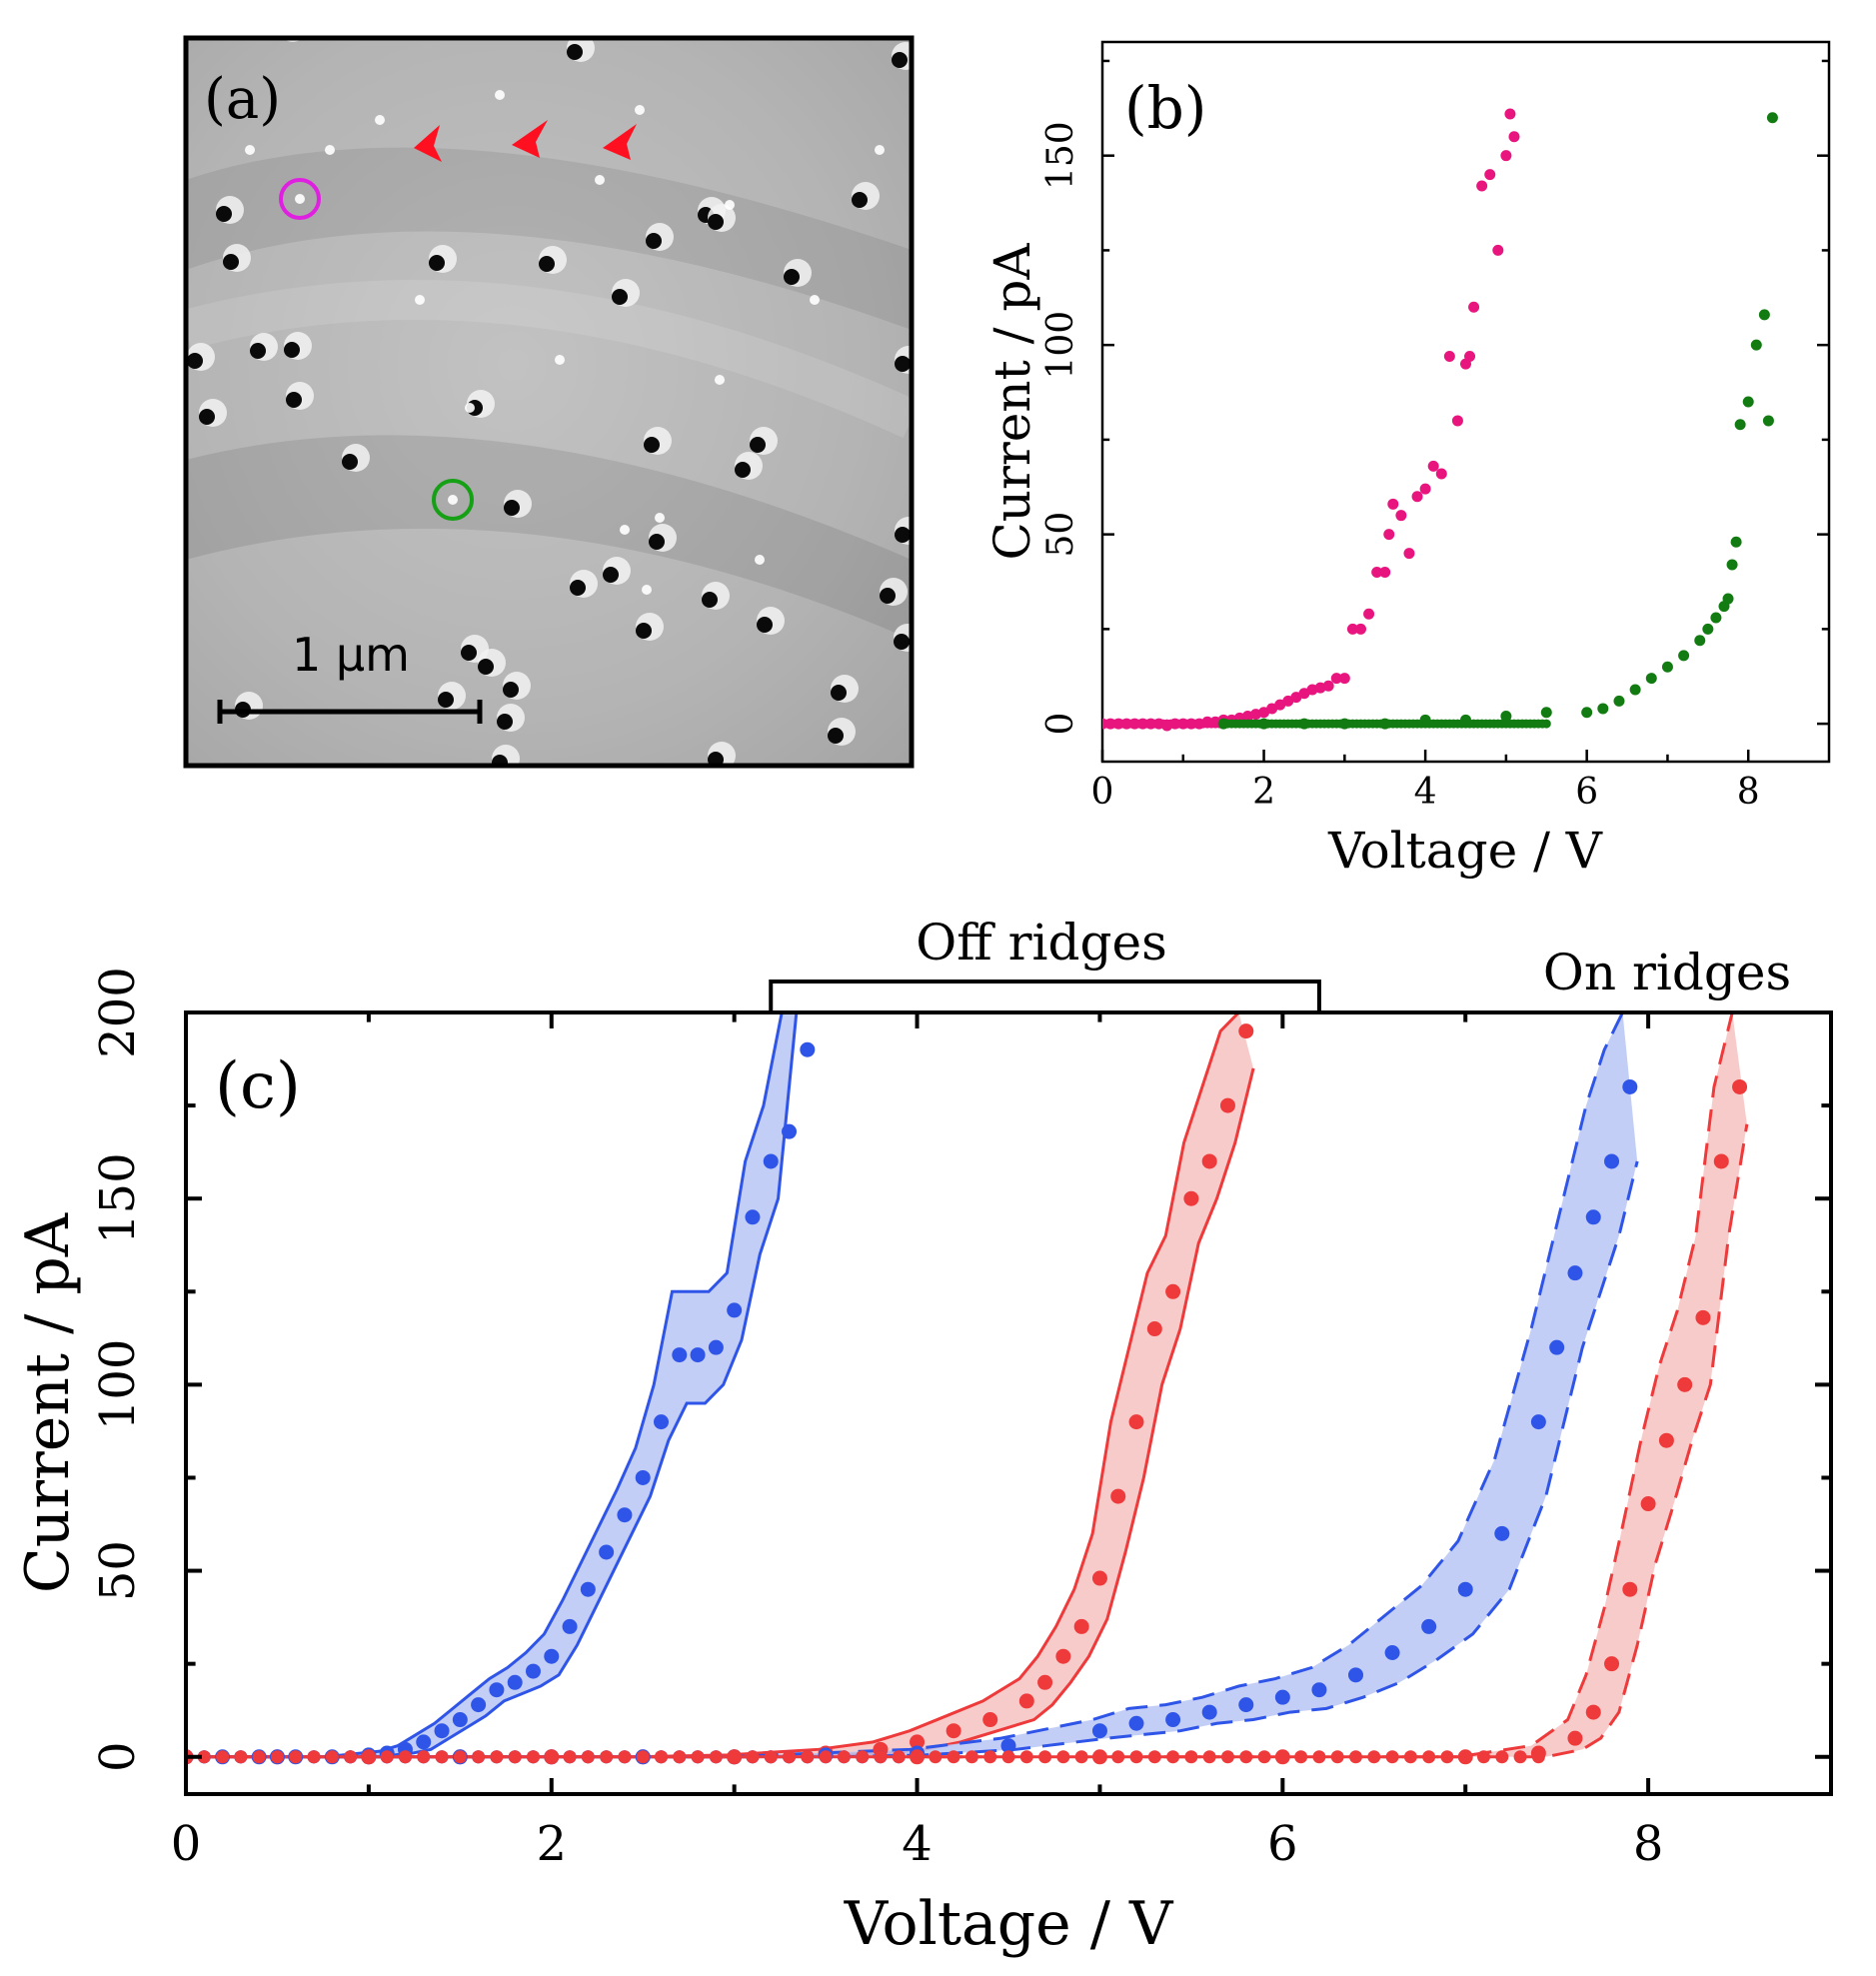 The height and width of the screenshot is (1976, 1876). What do you see at coordinates (118, 1385) in the screenshot?
I see `y-tick-label: 100` at bounding box center [118, 1385].